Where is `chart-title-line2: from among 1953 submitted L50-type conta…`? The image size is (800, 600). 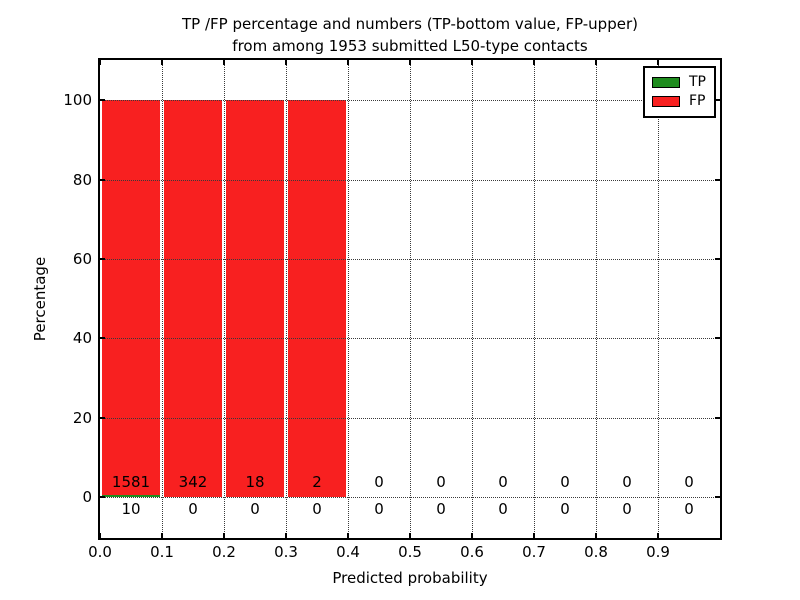
chart-title-line2: from among 1953 submitted L50-type conta… is located at coordinates (410, 46).